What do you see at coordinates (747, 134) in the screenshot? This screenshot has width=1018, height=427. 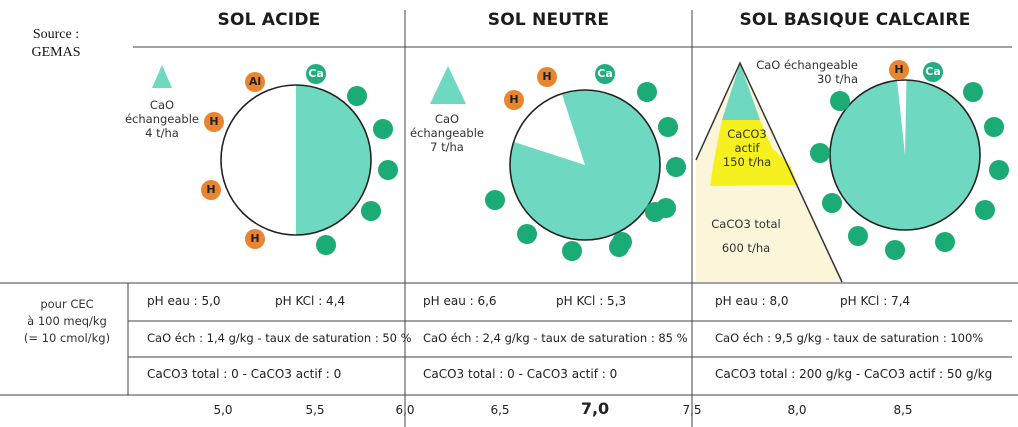 I see `triangle-label-line: CaCO3` at bounding box center [747, 134].